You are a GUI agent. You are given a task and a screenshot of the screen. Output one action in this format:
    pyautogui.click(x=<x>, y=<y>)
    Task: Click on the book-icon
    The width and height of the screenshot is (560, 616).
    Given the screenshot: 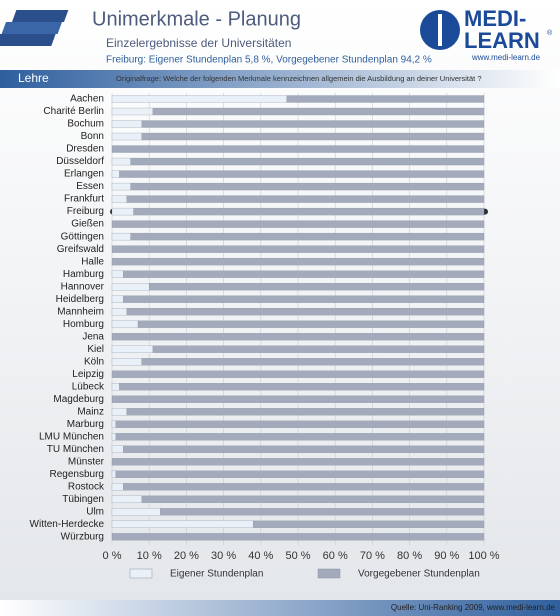 What is the action you would take?
    pyautogui.click(x=34, y=28)
    